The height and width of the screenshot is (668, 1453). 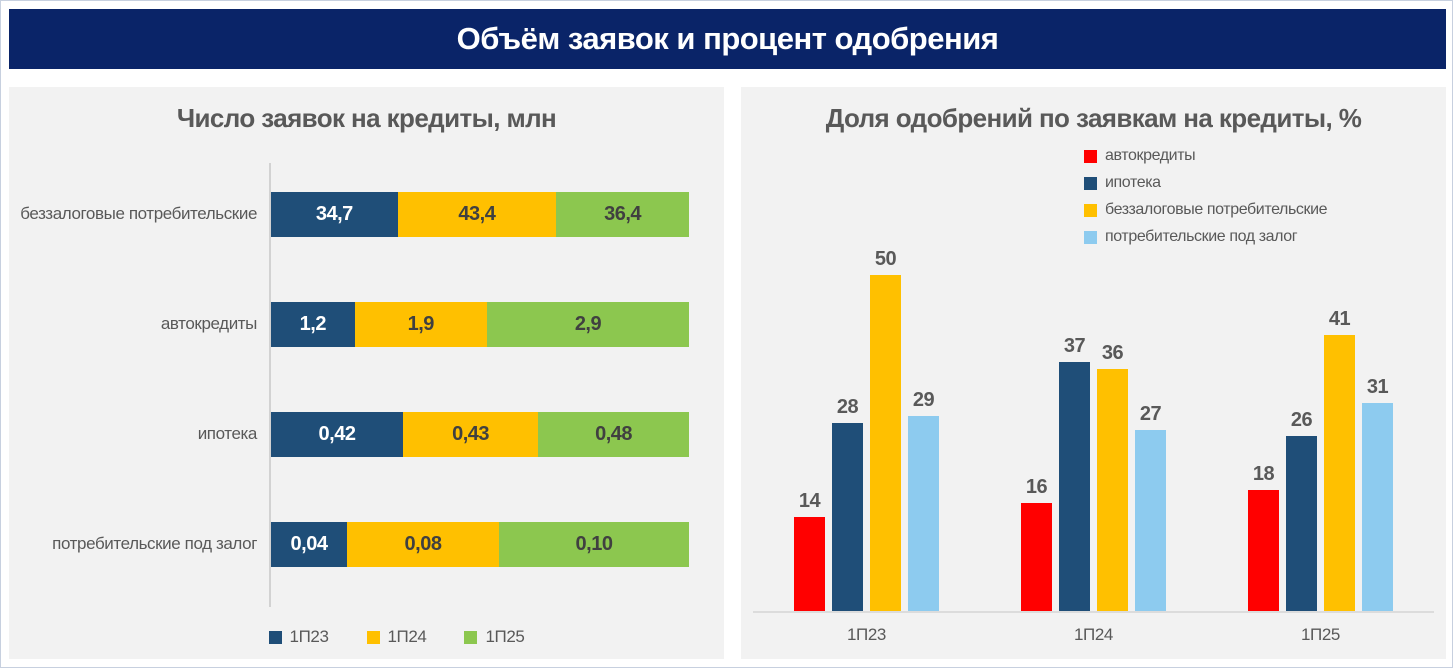 I want to click on bar-column: 36, so click(x=1112, y=476).